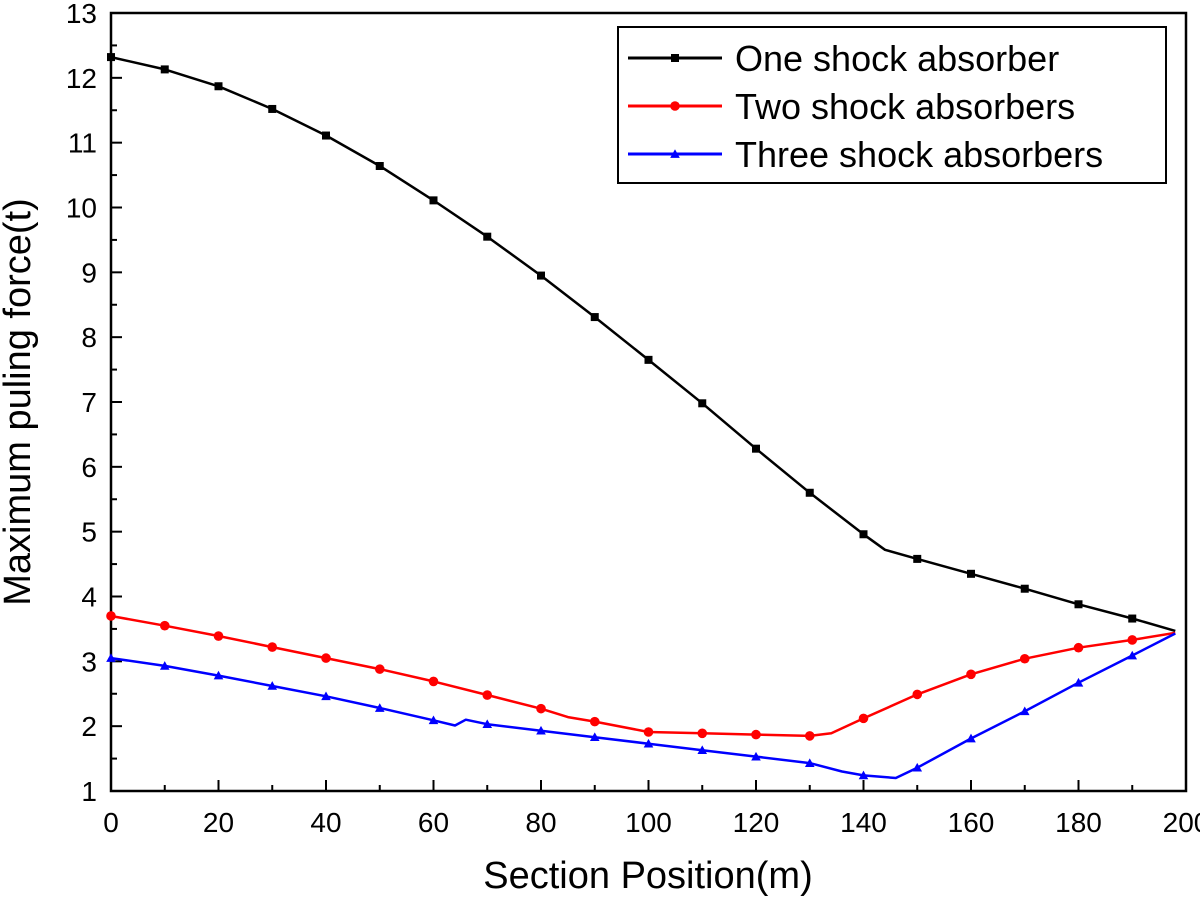 This screenshot has width=1200, height=900. Describe the element at coordinates (540, 822) in the screenshot. I see `x-tick-label: 80` at that location.